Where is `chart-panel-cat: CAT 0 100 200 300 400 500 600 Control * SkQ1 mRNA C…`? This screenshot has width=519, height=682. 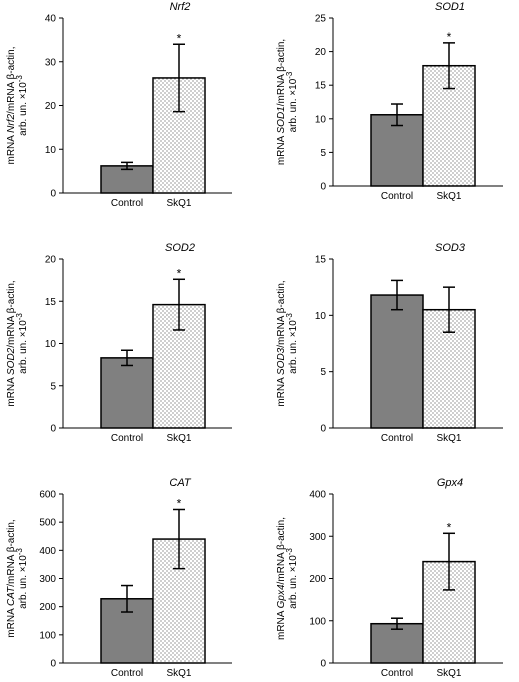 chart-panel-cat: CAT 0 100 200 300 400 500 600 Control * SkQ1 mRNA C… is located at coordinates (119, 578).